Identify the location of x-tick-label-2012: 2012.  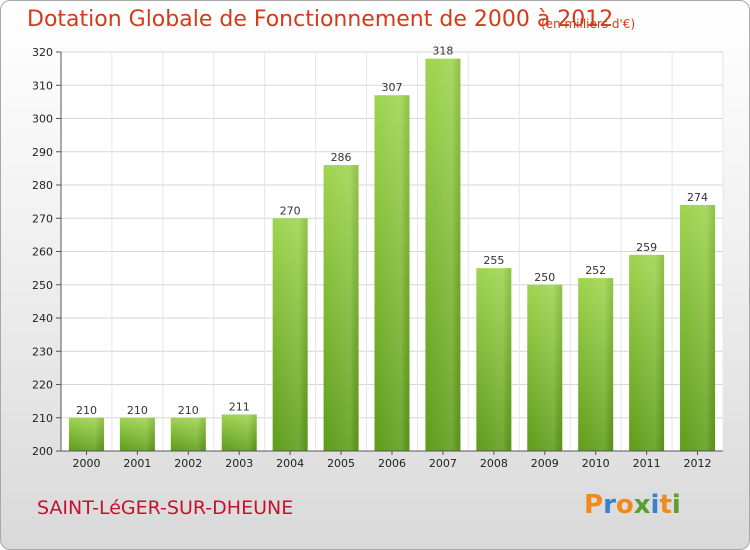
(698, 463).